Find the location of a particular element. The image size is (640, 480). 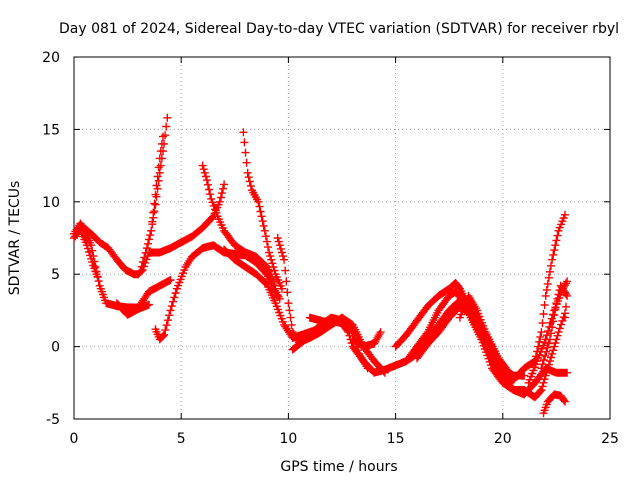

y-tick-label: 15 is located at coordinates (51, 130).